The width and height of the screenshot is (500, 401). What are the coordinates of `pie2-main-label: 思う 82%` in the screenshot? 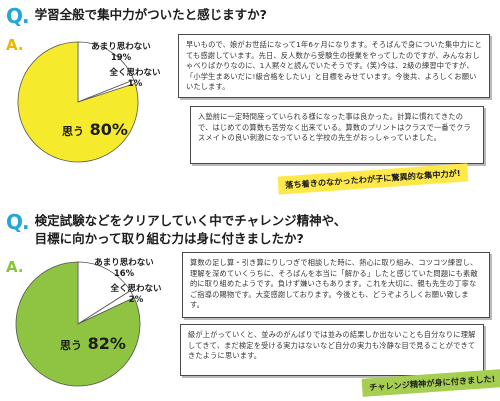 It's located at (93, 343).